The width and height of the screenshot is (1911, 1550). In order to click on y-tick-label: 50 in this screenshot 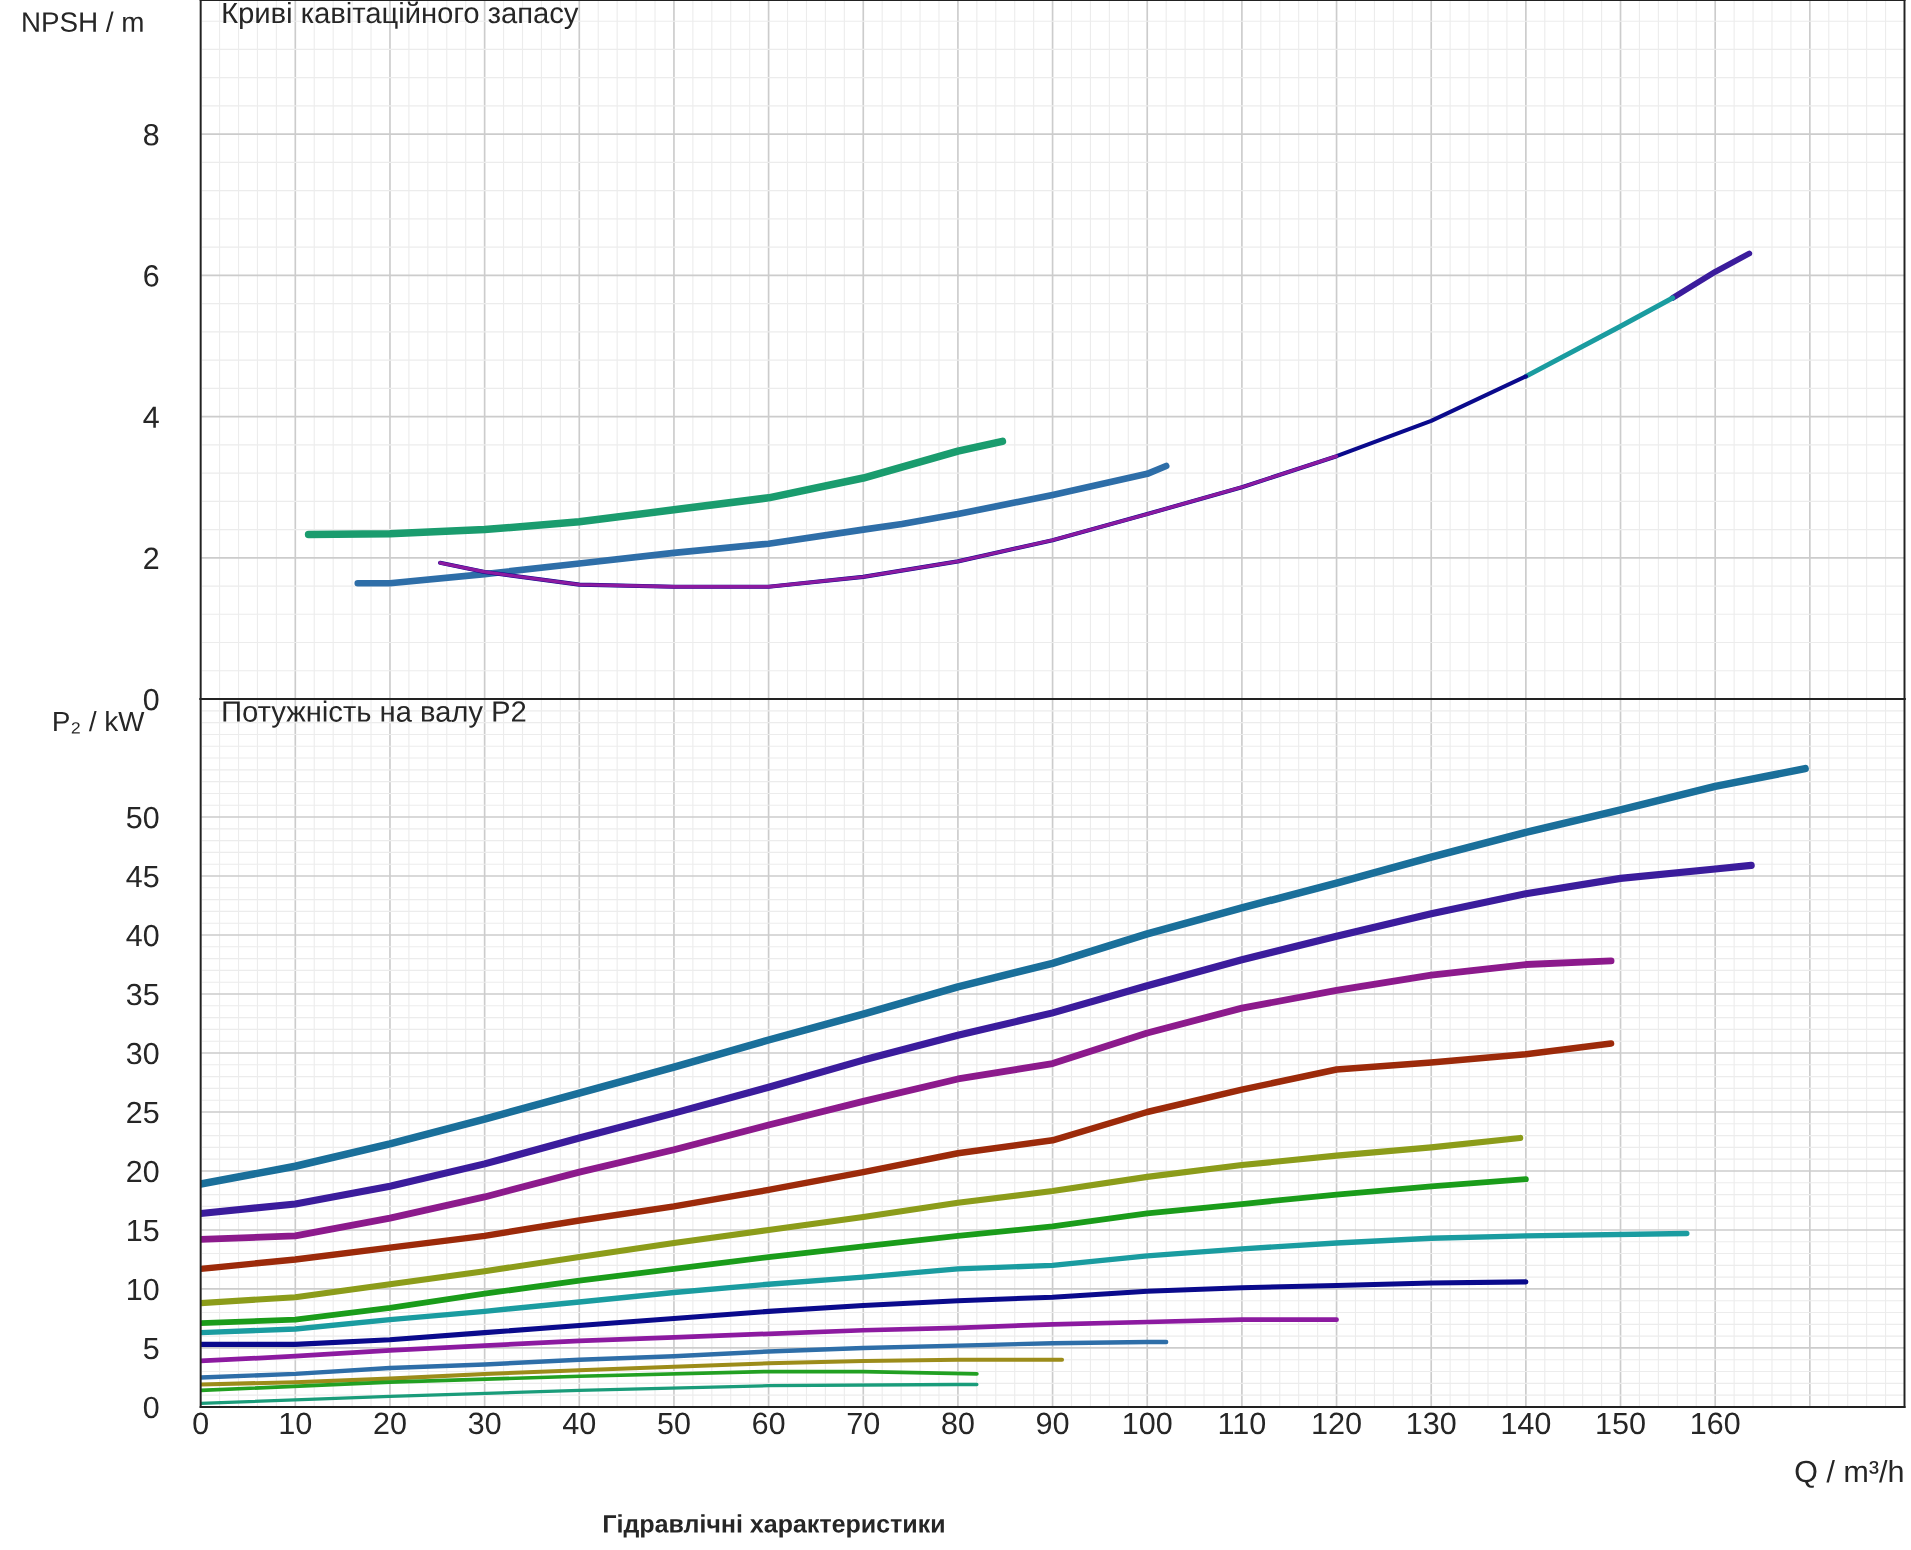, I will do `click(142, 817)`.